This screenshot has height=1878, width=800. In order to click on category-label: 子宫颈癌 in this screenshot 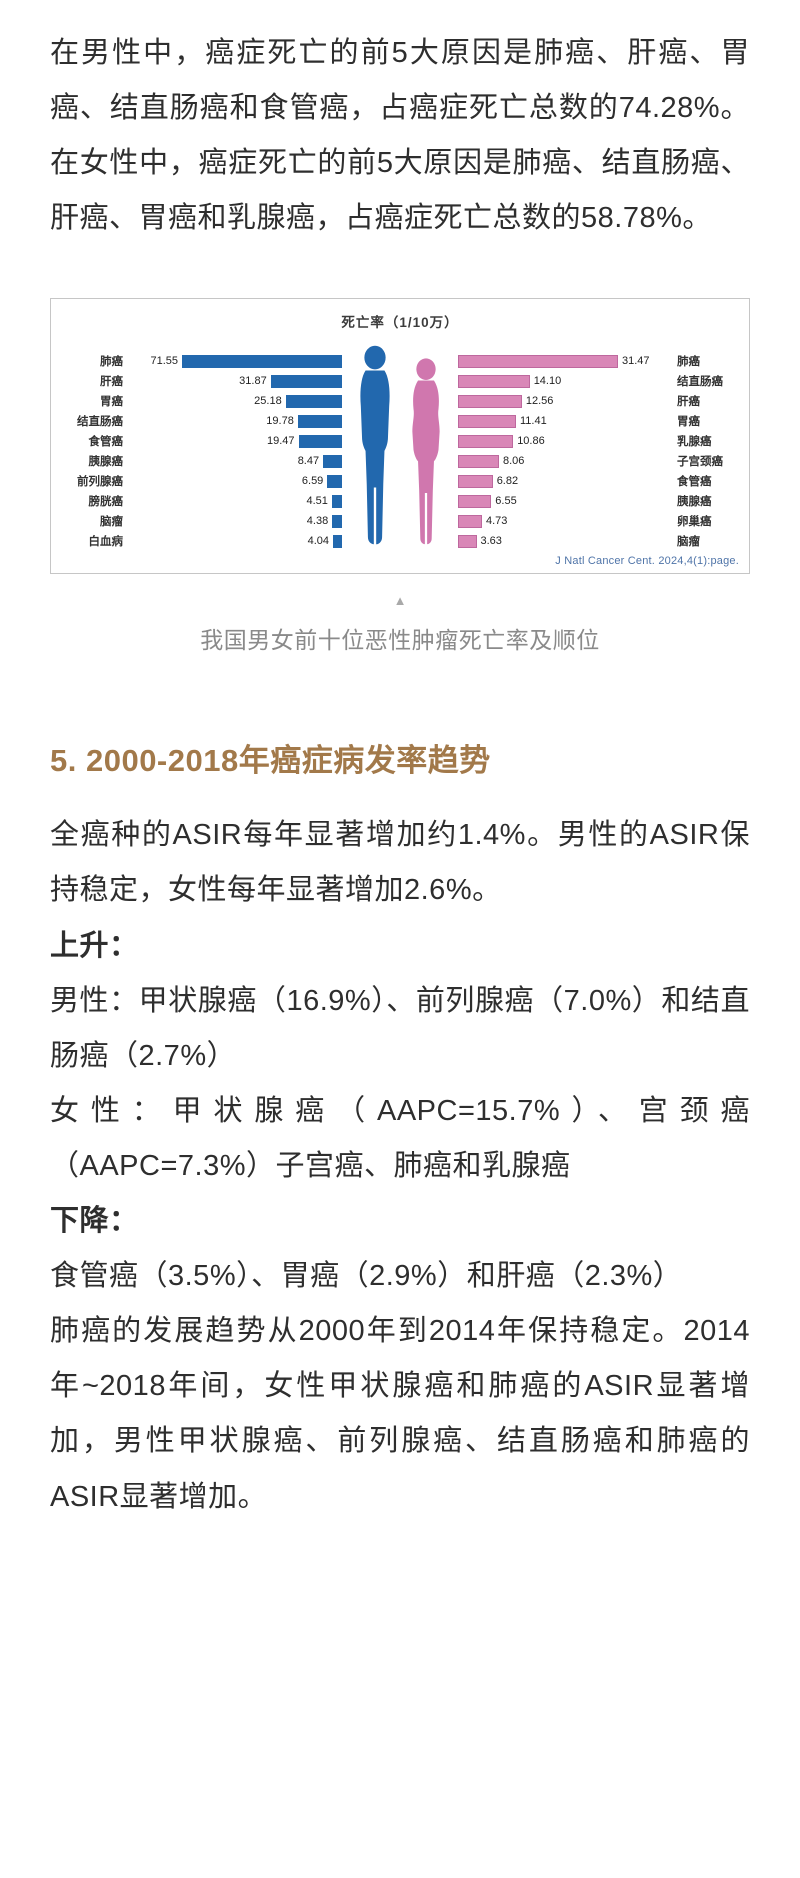, I will do `click(700, 462)`.